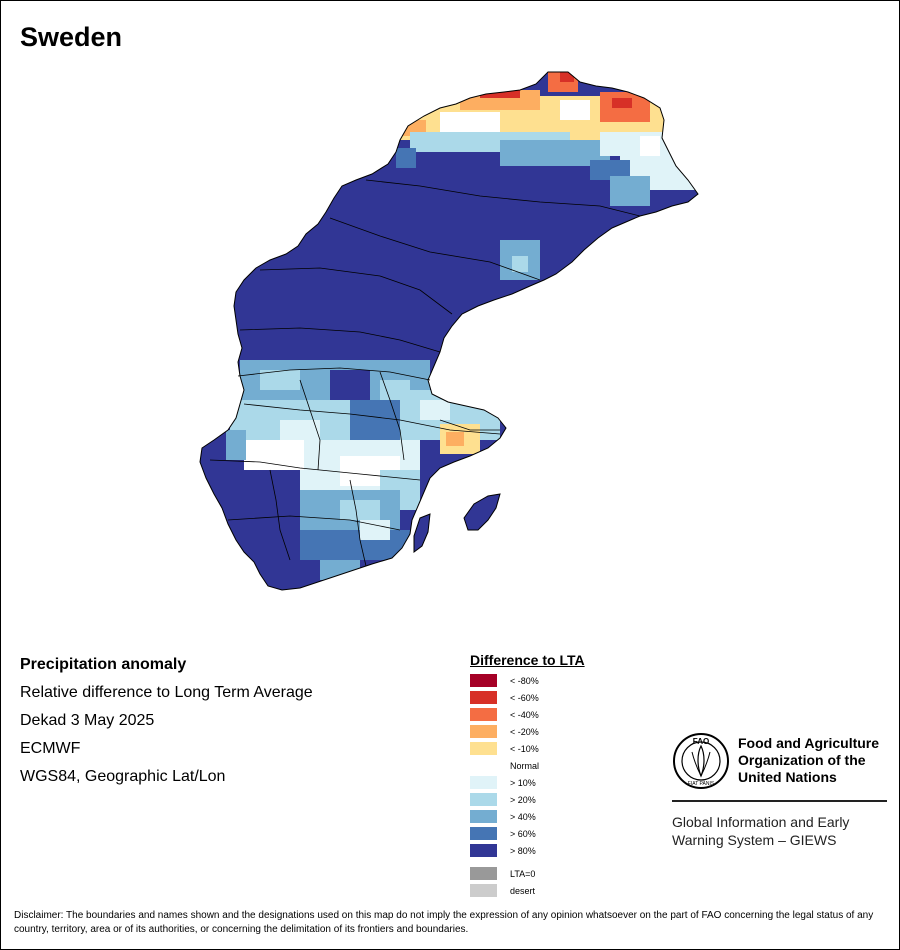 This screenshot has width=900, height=950. Describe the element at coordinates (787, 777) in the screenshot. I see `org-name-line: United Nations` at that location.